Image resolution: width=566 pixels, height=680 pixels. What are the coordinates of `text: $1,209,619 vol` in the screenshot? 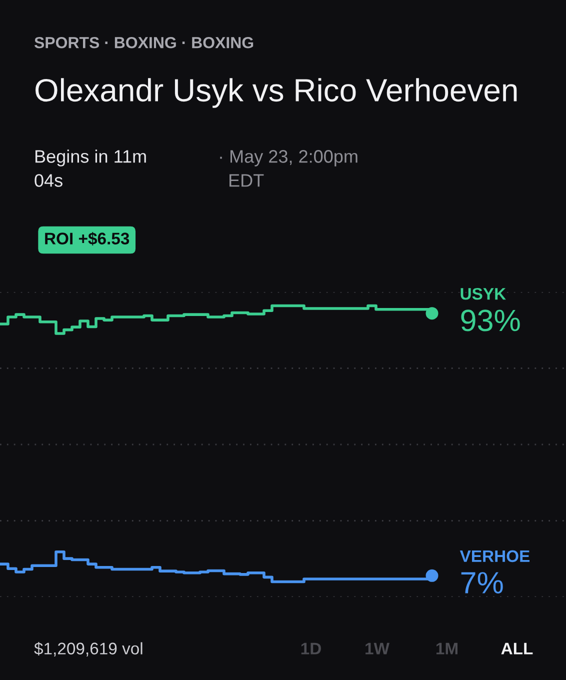 It's located at (88, 649).